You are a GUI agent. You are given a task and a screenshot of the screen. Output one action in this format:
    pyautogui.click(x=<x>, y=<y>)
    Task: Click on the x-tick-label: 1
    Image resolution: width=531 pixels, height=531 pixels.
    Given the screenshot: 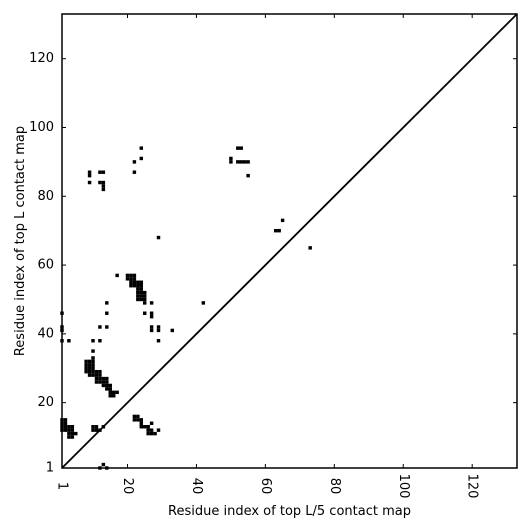 What is the action you would take?
    pyautogui.click(x=62, y=486)
    